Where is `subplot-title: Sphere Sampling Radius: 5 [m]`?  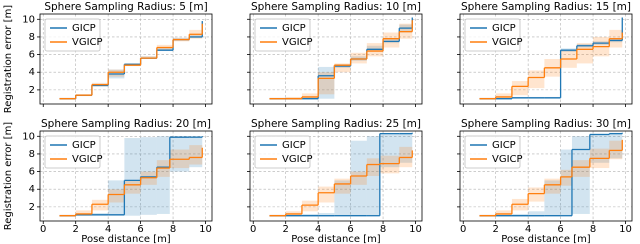 subplot-title: Sphere Sampling Radius: 5 [m] is located at coordinates (125, 7).